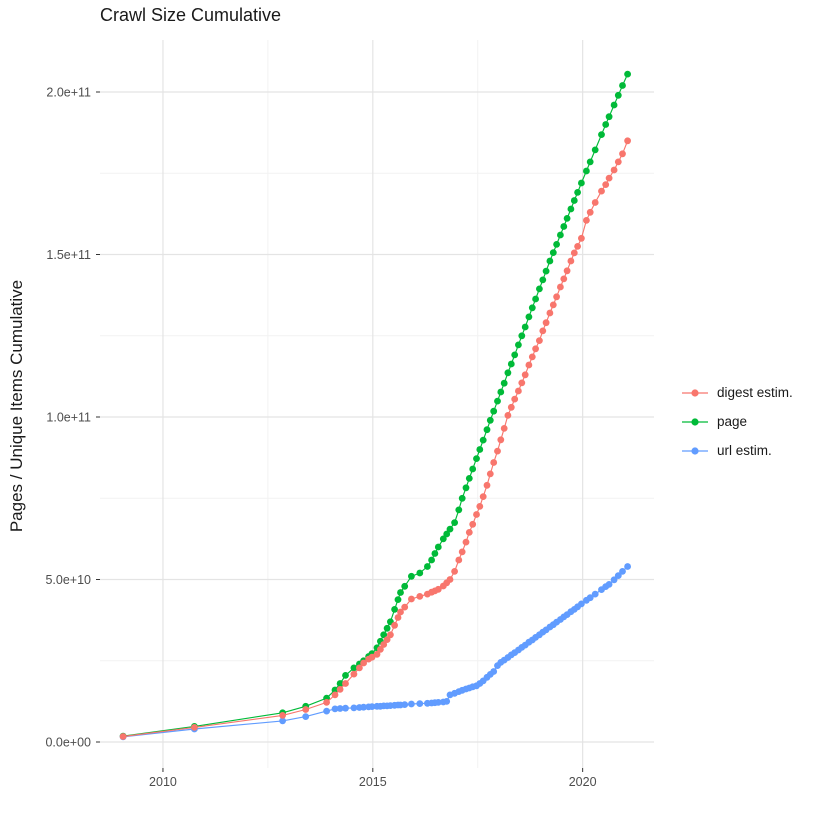 Image resolution: width=826 pixels, height=827 pixels. Describe the element at coordinates (695, 392) in the screenshot. I see `legend-key-icon` at that location.